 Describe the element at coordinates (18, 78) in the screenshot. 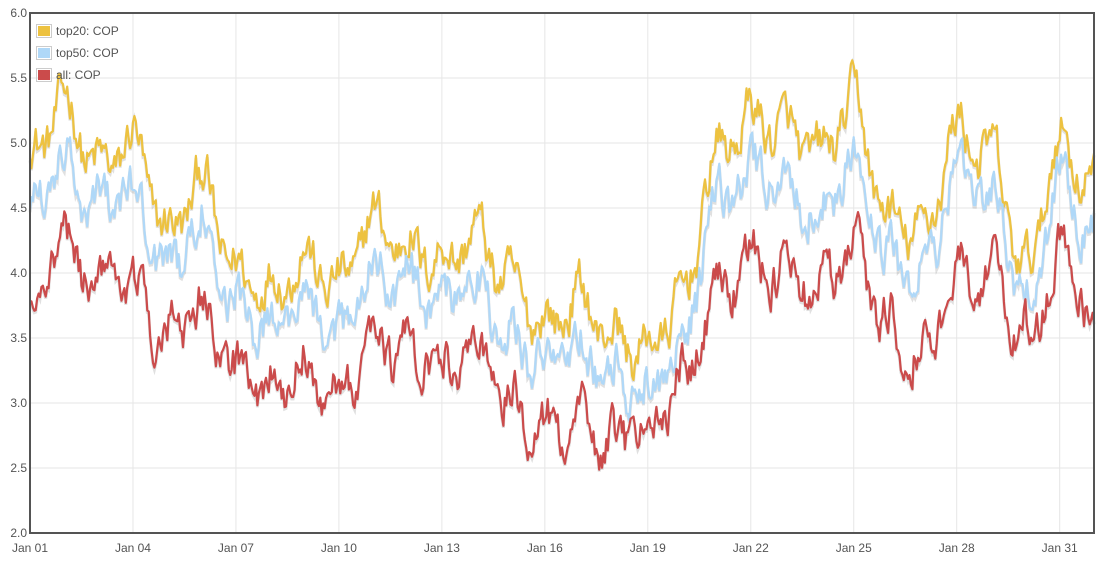

I see `y-tick-label: 5.5` at that location.